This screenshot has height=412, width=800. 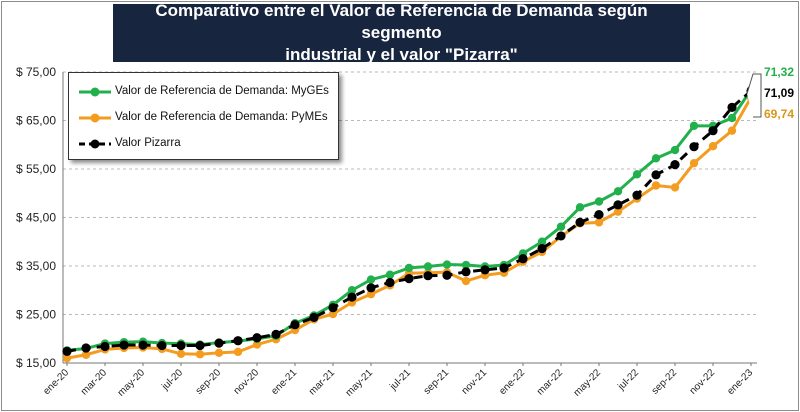 What do you see at coordinates (475, 382) in the screenshot?
I see `x-tick-label: nov-21` at bounding box center [475, 382].